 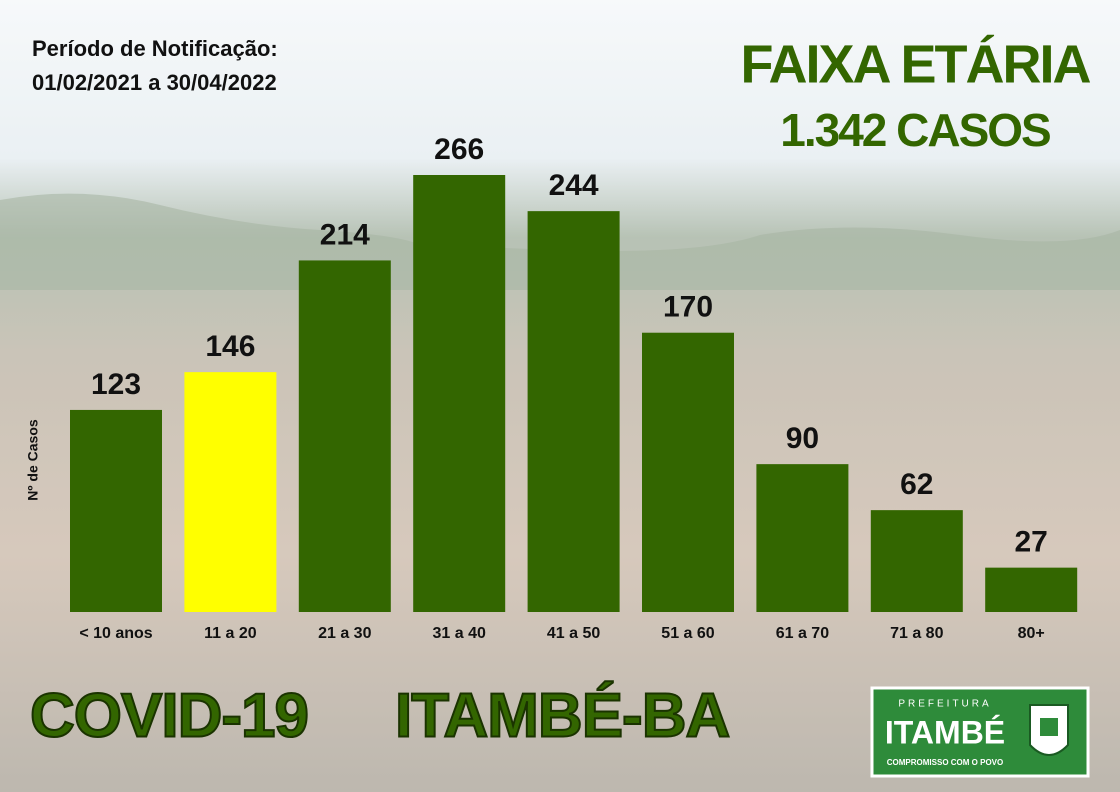 I want to click on logo: PREFEITURA ITAMBÉ COMPROMISSO COM O POVO, so click(x=980, y=732).